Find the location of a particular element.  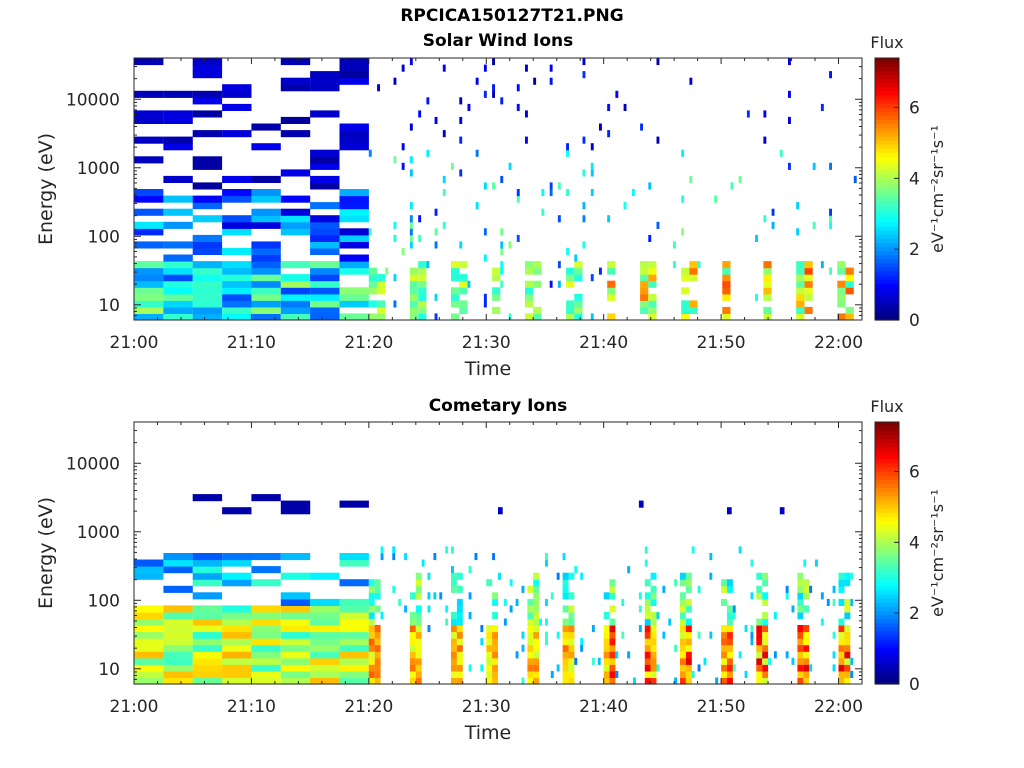

x-tick-label: 21:40 is located at coordinates (603, 343).